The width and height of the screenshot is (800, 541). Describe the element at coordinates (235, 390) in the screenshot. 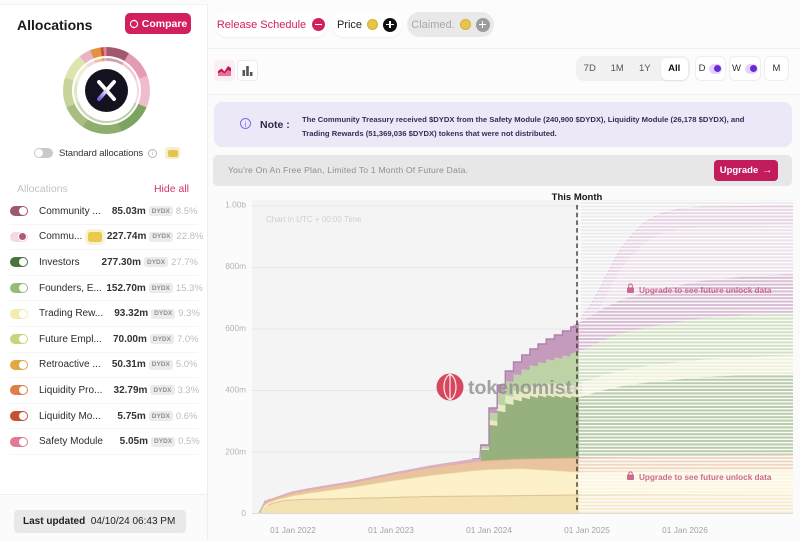

I see `svg-text: 400m` at that location.